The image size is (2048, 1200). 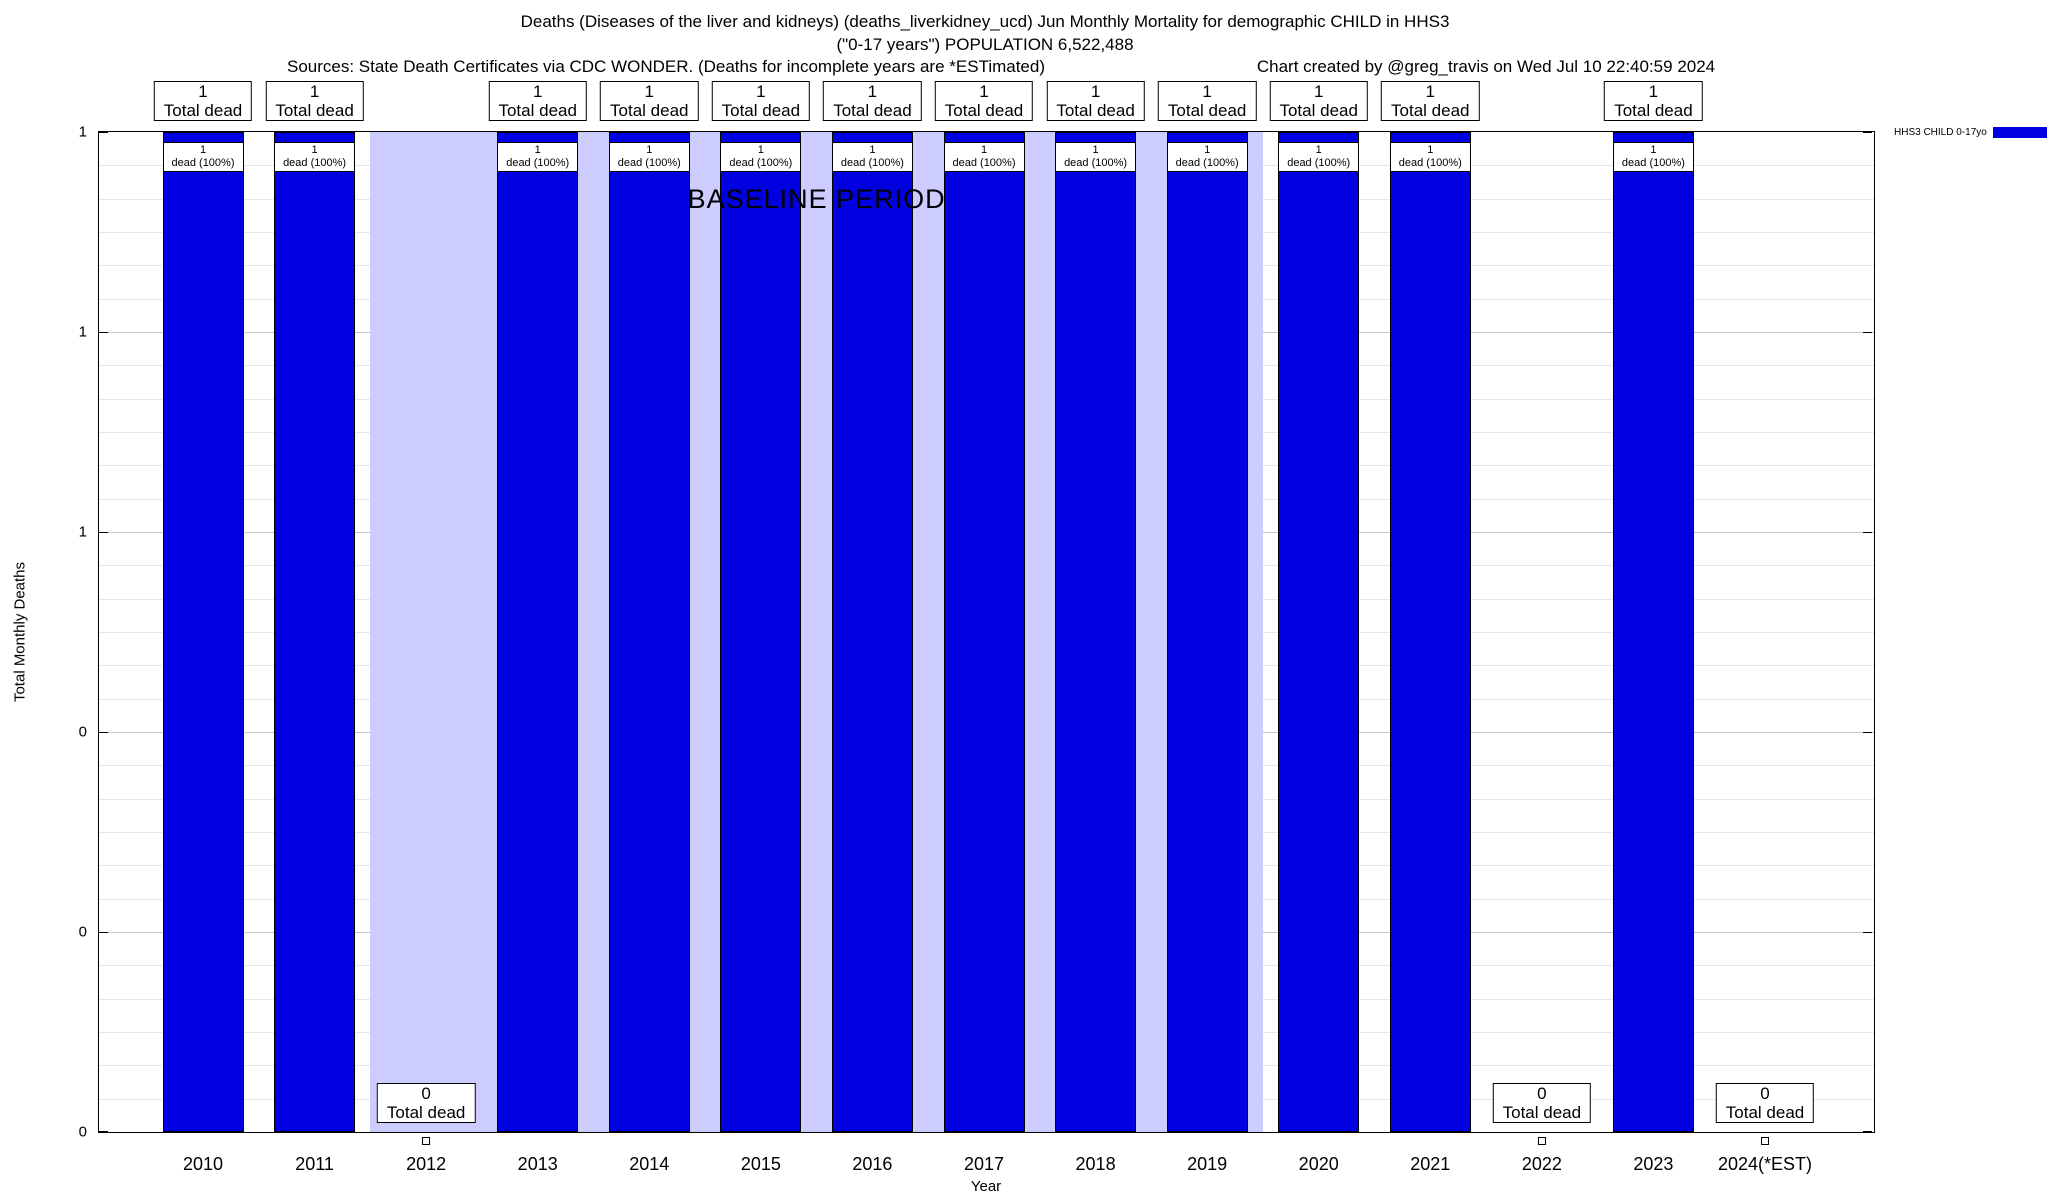 I want to click on x-tick-label: 2013, so click(x=537, y=1164).